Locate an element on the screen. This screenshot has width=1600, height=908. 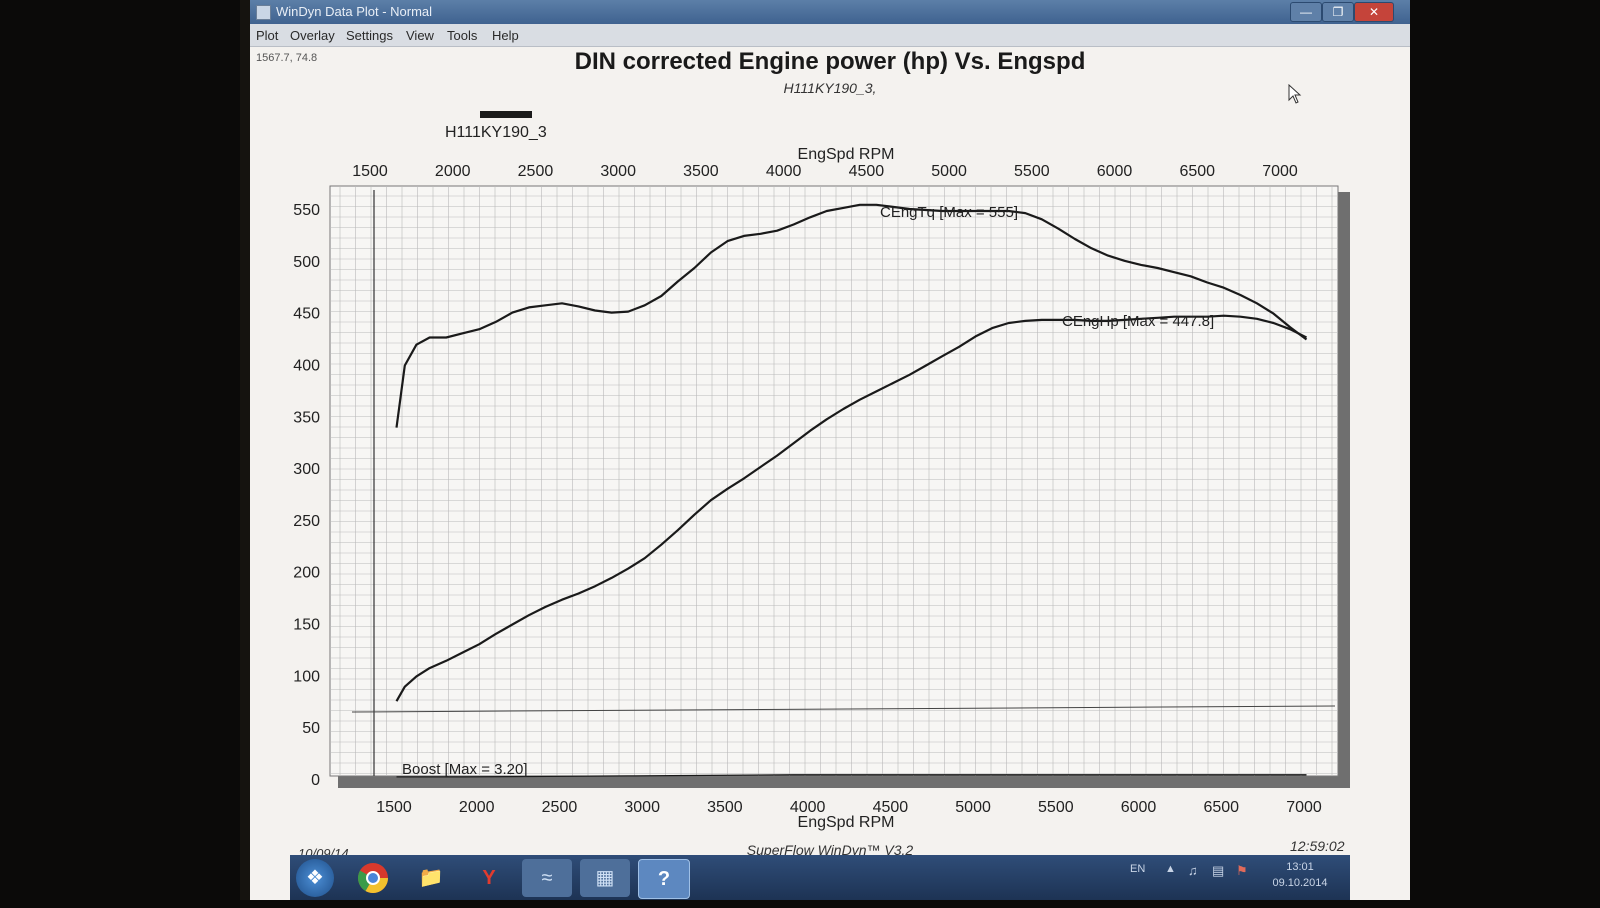
x-tick-label-bottom: 3500 is located at coordinates (725, 807).